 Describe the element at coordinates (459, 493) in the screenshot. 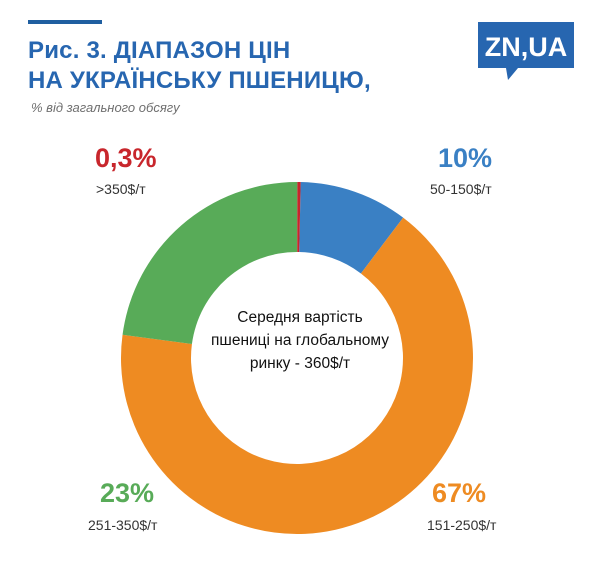

I see `slice-value-label-151-250: 67%` at that location.